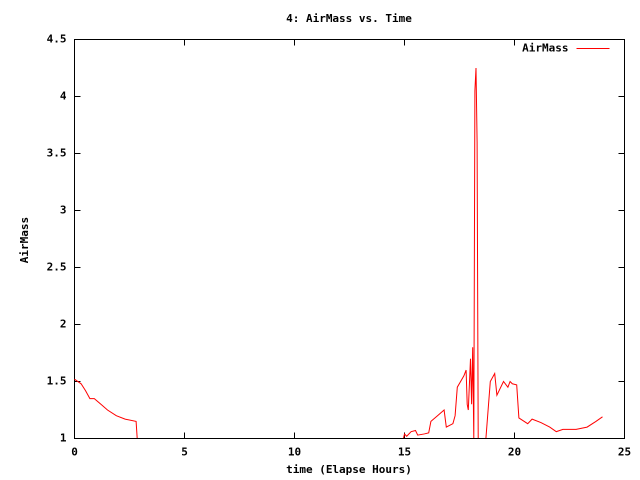  I want to click on y-tick-label: 3.5, so click(57, 153).